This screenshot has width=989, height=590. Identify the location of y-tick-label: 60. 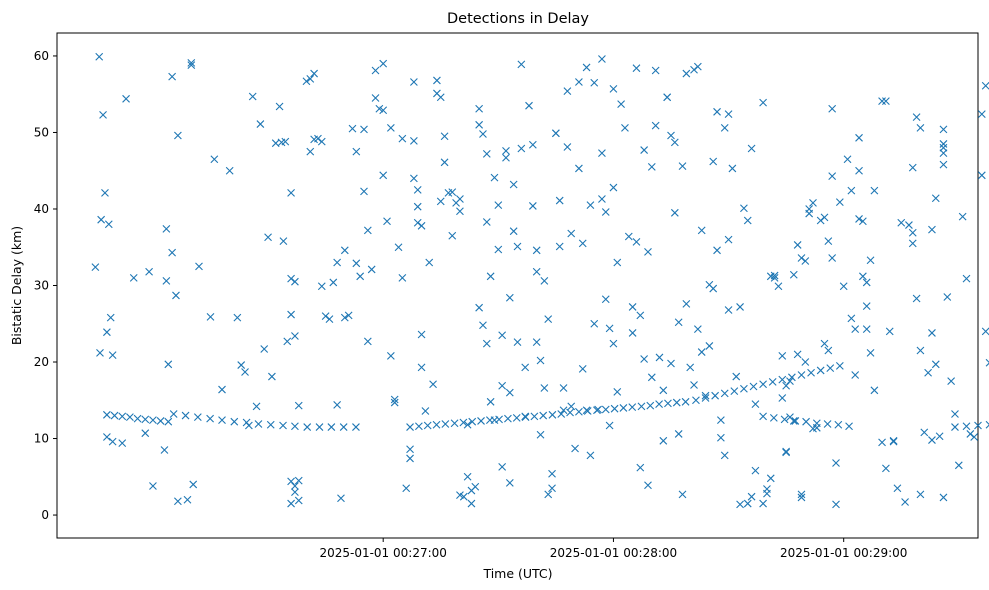
(41, 56).